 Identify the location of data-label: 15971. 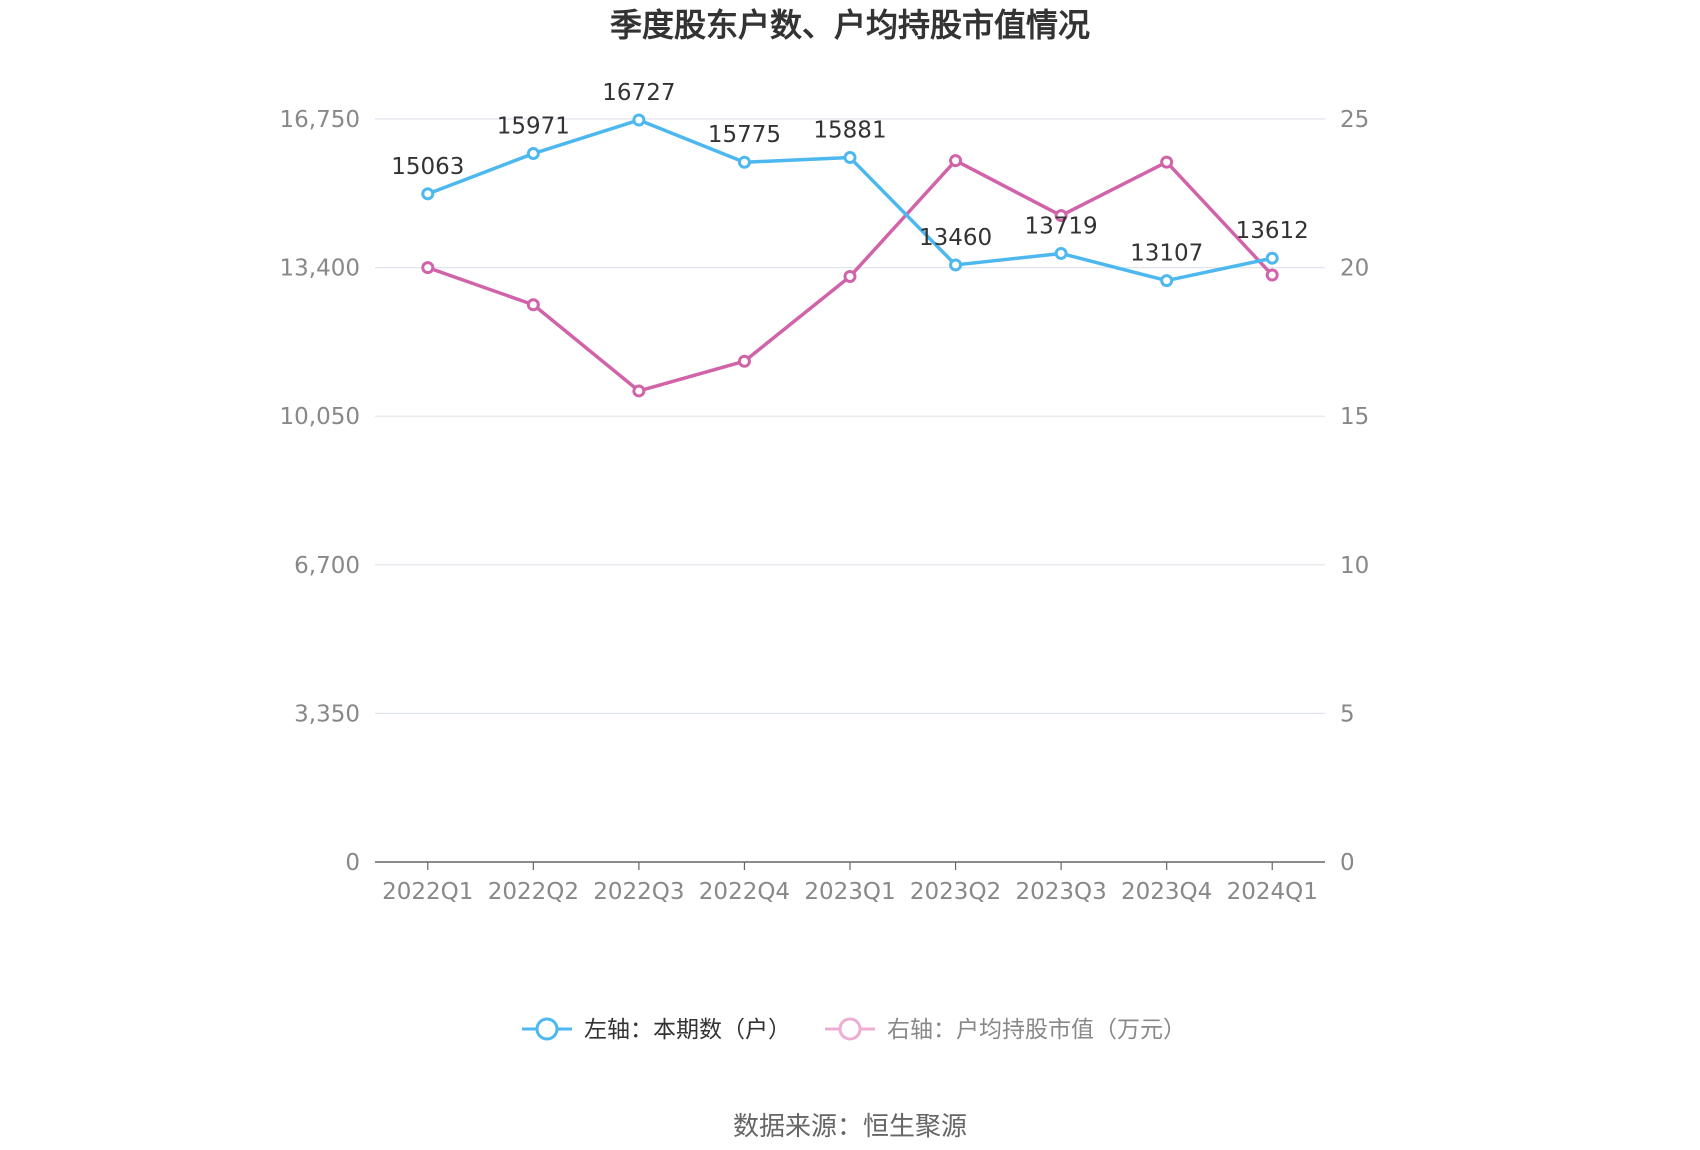
(533, 127).